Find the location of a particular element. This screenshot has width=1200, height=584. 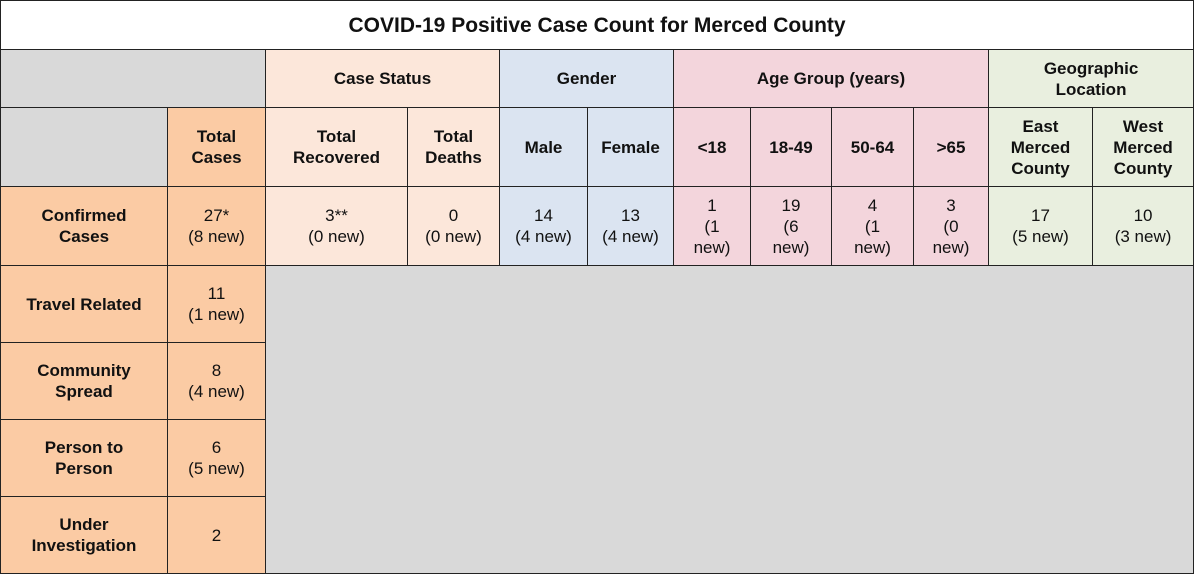

cell-under-investigation-total: 2 is located at coordinates (216, 535).